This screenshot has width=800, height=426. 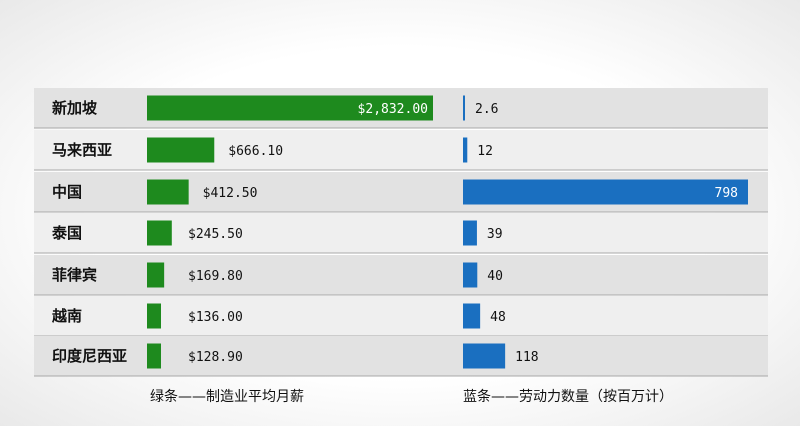 What do you see at coordinates (89, 356) in the screenshot?
I see `category-label: 印度尼西亚` at bounding box center [89, 356].